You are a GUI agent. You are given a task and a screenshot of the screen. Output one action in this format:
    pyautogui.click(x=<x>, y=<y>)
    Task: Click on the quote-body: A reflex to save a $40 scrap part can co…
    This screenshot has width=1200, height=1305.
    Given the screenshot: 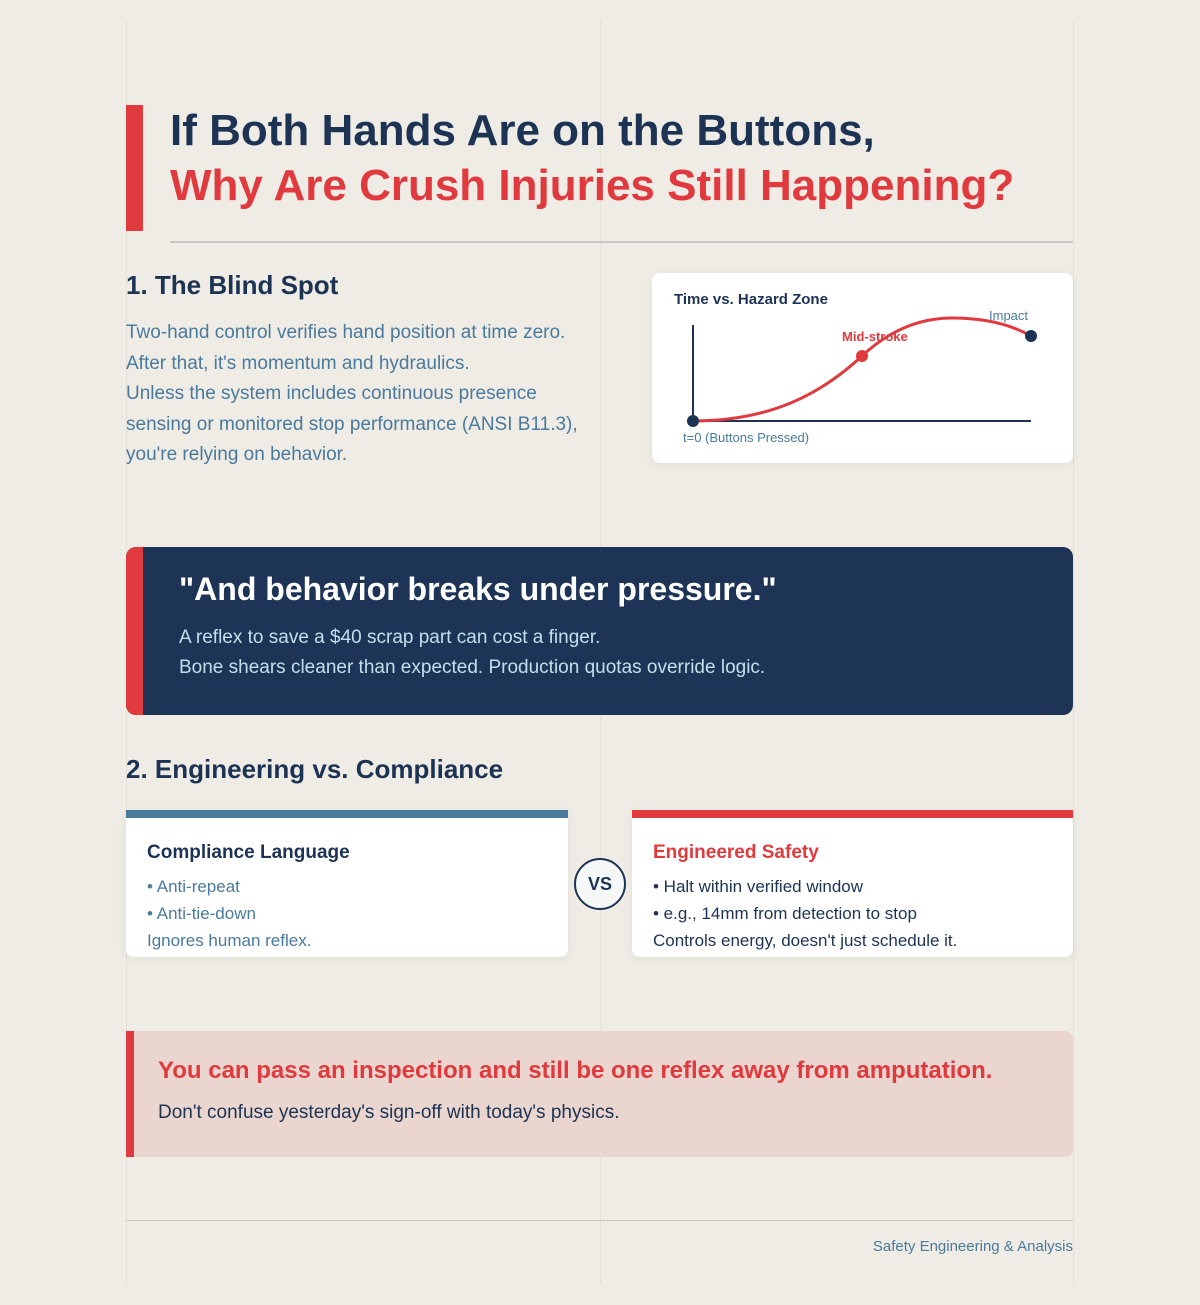 What is the action you would take?
    pyautogui.click(x=472, y=653)
    